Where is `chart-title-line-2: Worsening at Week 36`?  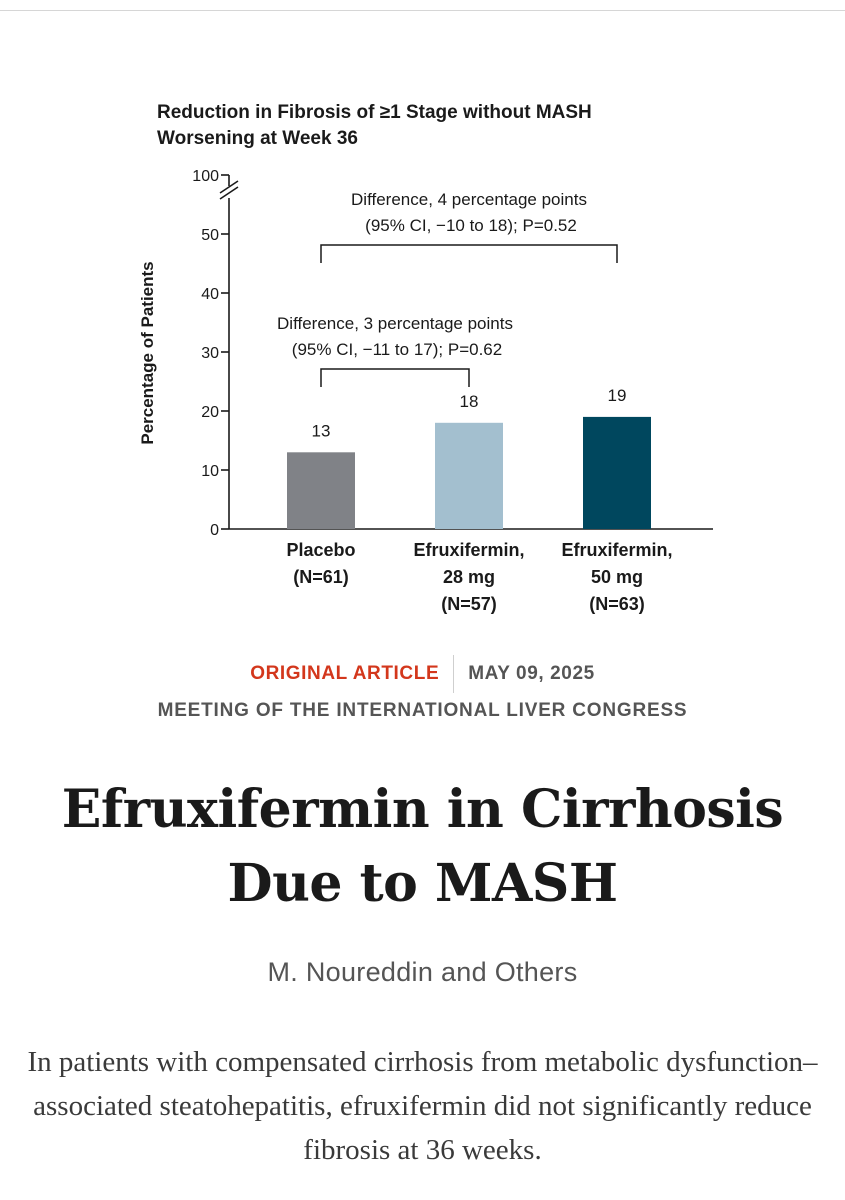
chart-title-line-2: Worsening at Week 36 is located at coordinates (257, 138).